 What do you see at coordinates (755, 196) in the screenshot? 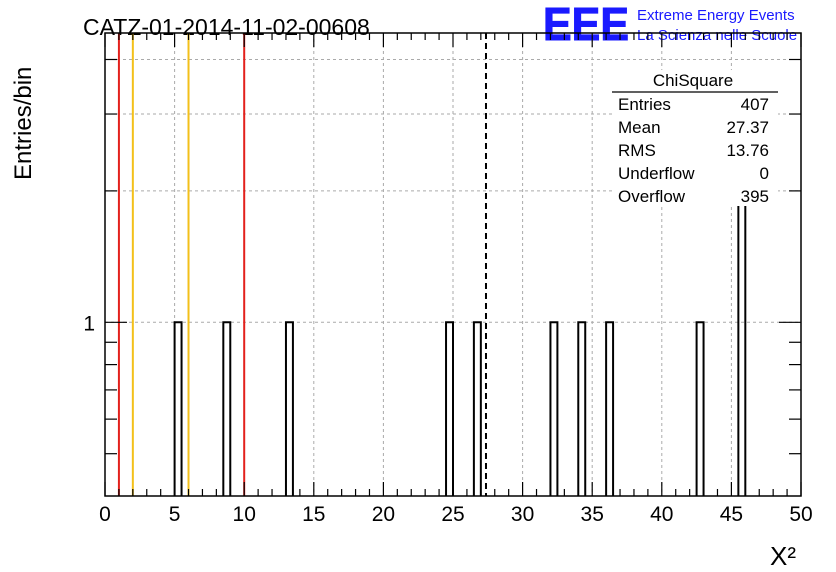
I see `stats-value: 395` at bounding box center [755, 196].